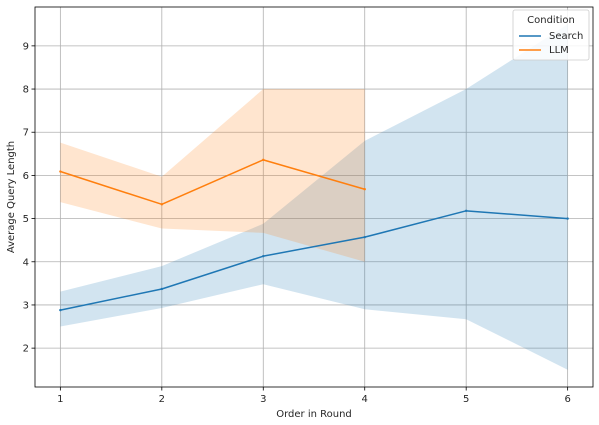  What do you see at coordinates (551, 20) in the screenshot?
I see `legend-title: Condition` at bounding box center [551, 20].